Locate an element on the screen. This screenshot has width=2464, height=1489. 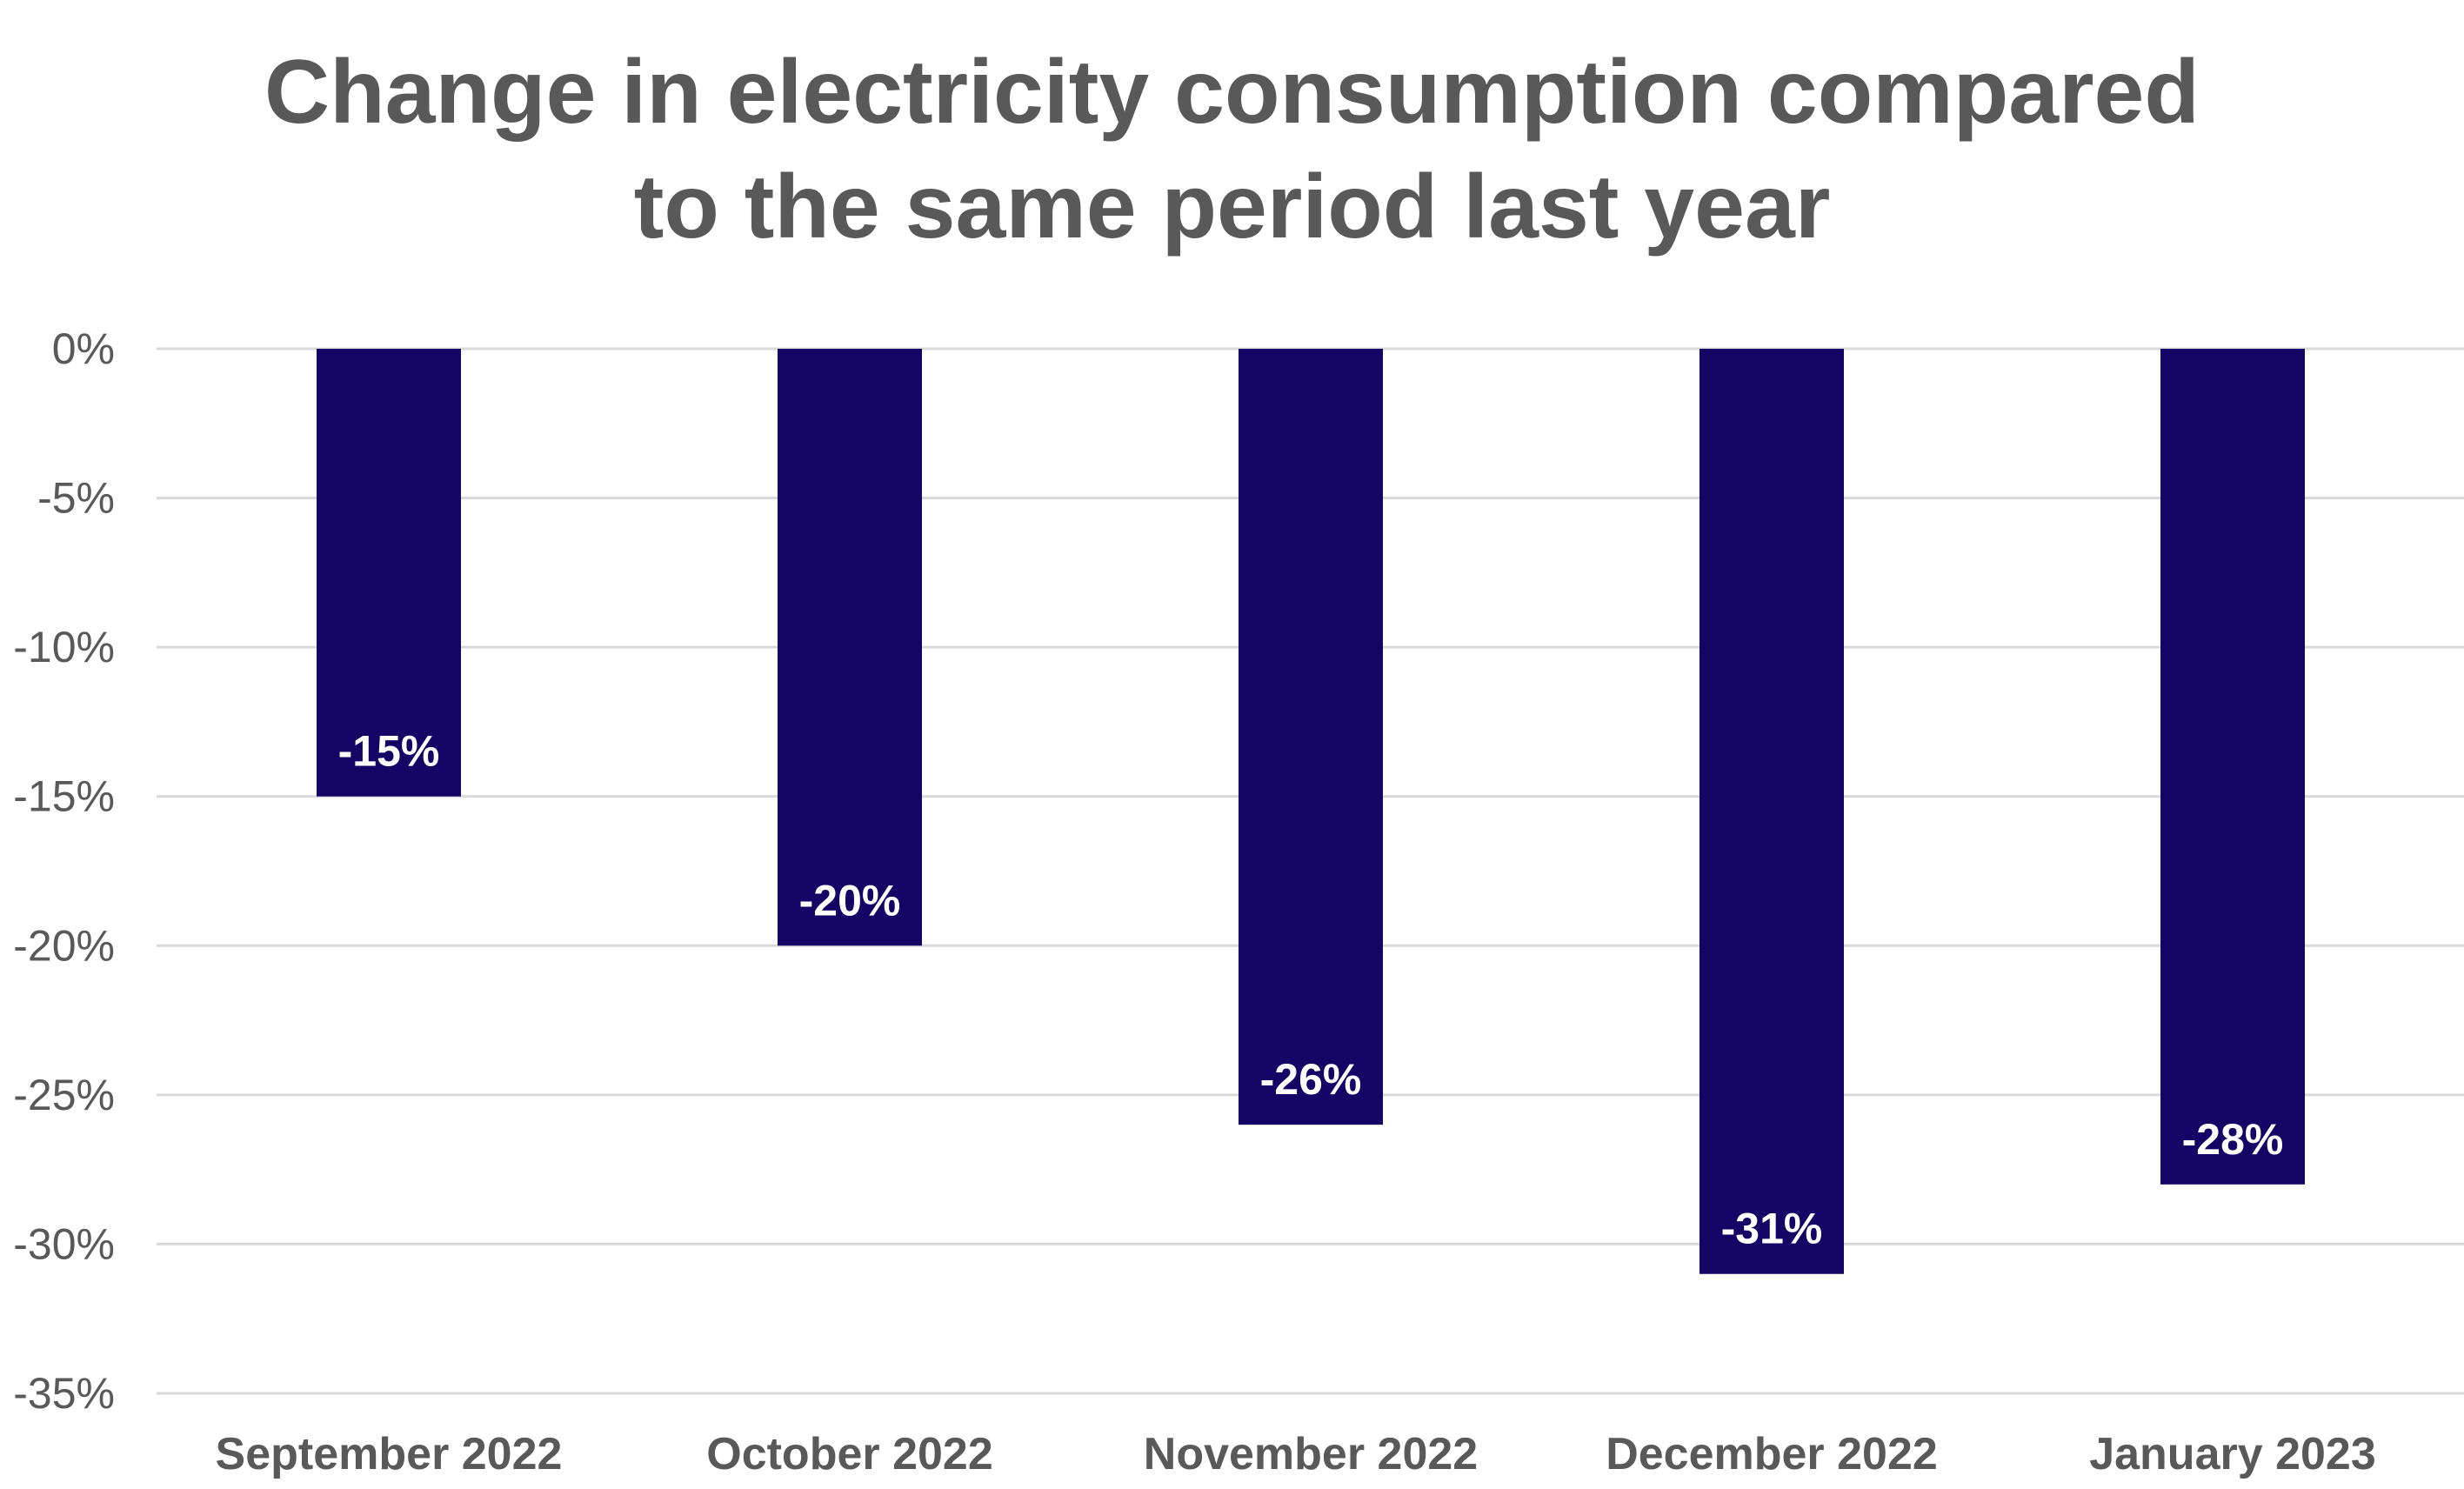
x-category-label: September 2022 is located at coordinates (389, 1454).